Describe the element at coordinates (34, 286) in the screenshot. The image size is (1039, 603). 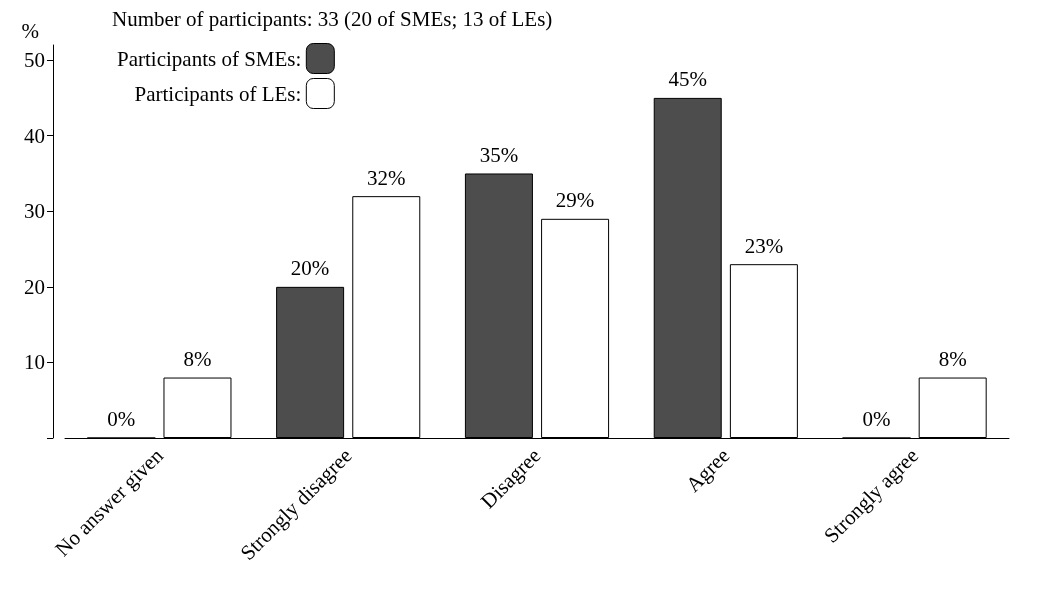
I see `y-tick-label: 20` at that location.